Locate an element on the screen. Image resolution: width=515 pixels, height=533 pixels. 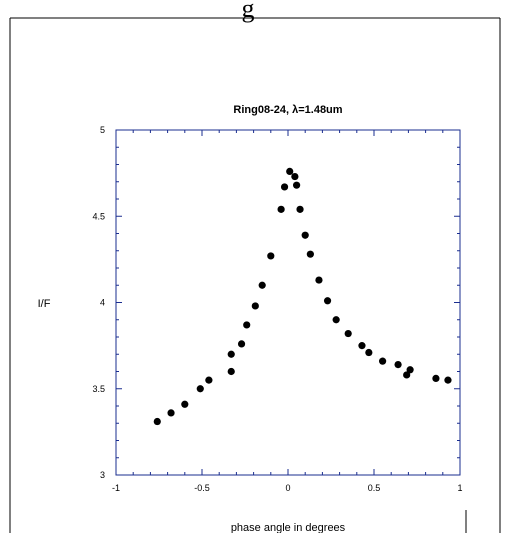
x-tick-label: 1 is located at coordinates (459, 488).